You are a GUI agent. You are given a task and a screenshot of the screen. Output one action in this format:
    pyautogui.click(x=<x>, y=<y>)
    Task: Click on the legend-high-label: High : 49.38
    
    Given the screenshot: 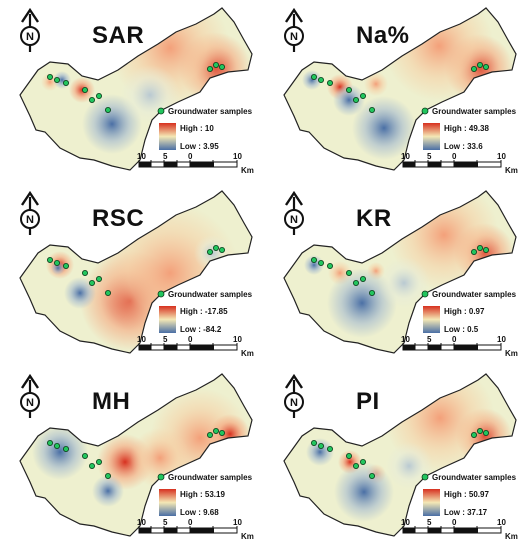 What is the action you would take?
    pyautogui.click(x=466, y=128)
    